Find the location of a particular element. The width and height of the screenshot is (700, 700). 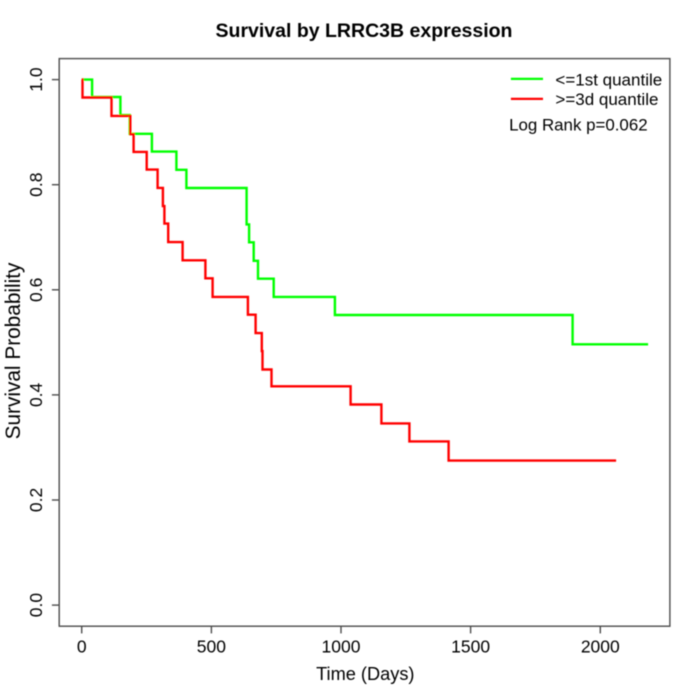

svg-text: 500 is located at coordinates (211, 647).